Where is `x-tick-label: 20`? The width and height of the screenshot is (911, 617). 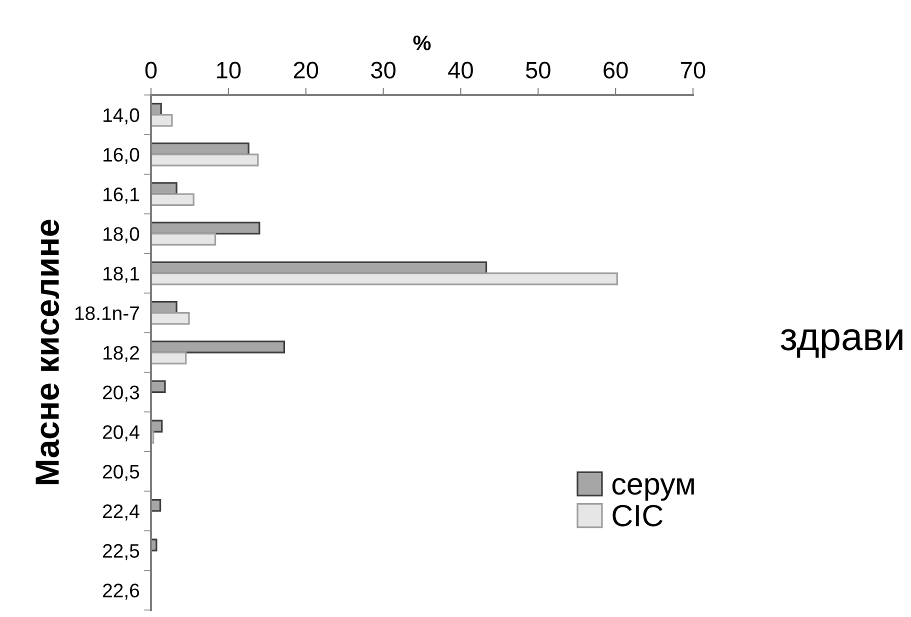
x-tick-label: 20 is located at coordinates (306, 70).